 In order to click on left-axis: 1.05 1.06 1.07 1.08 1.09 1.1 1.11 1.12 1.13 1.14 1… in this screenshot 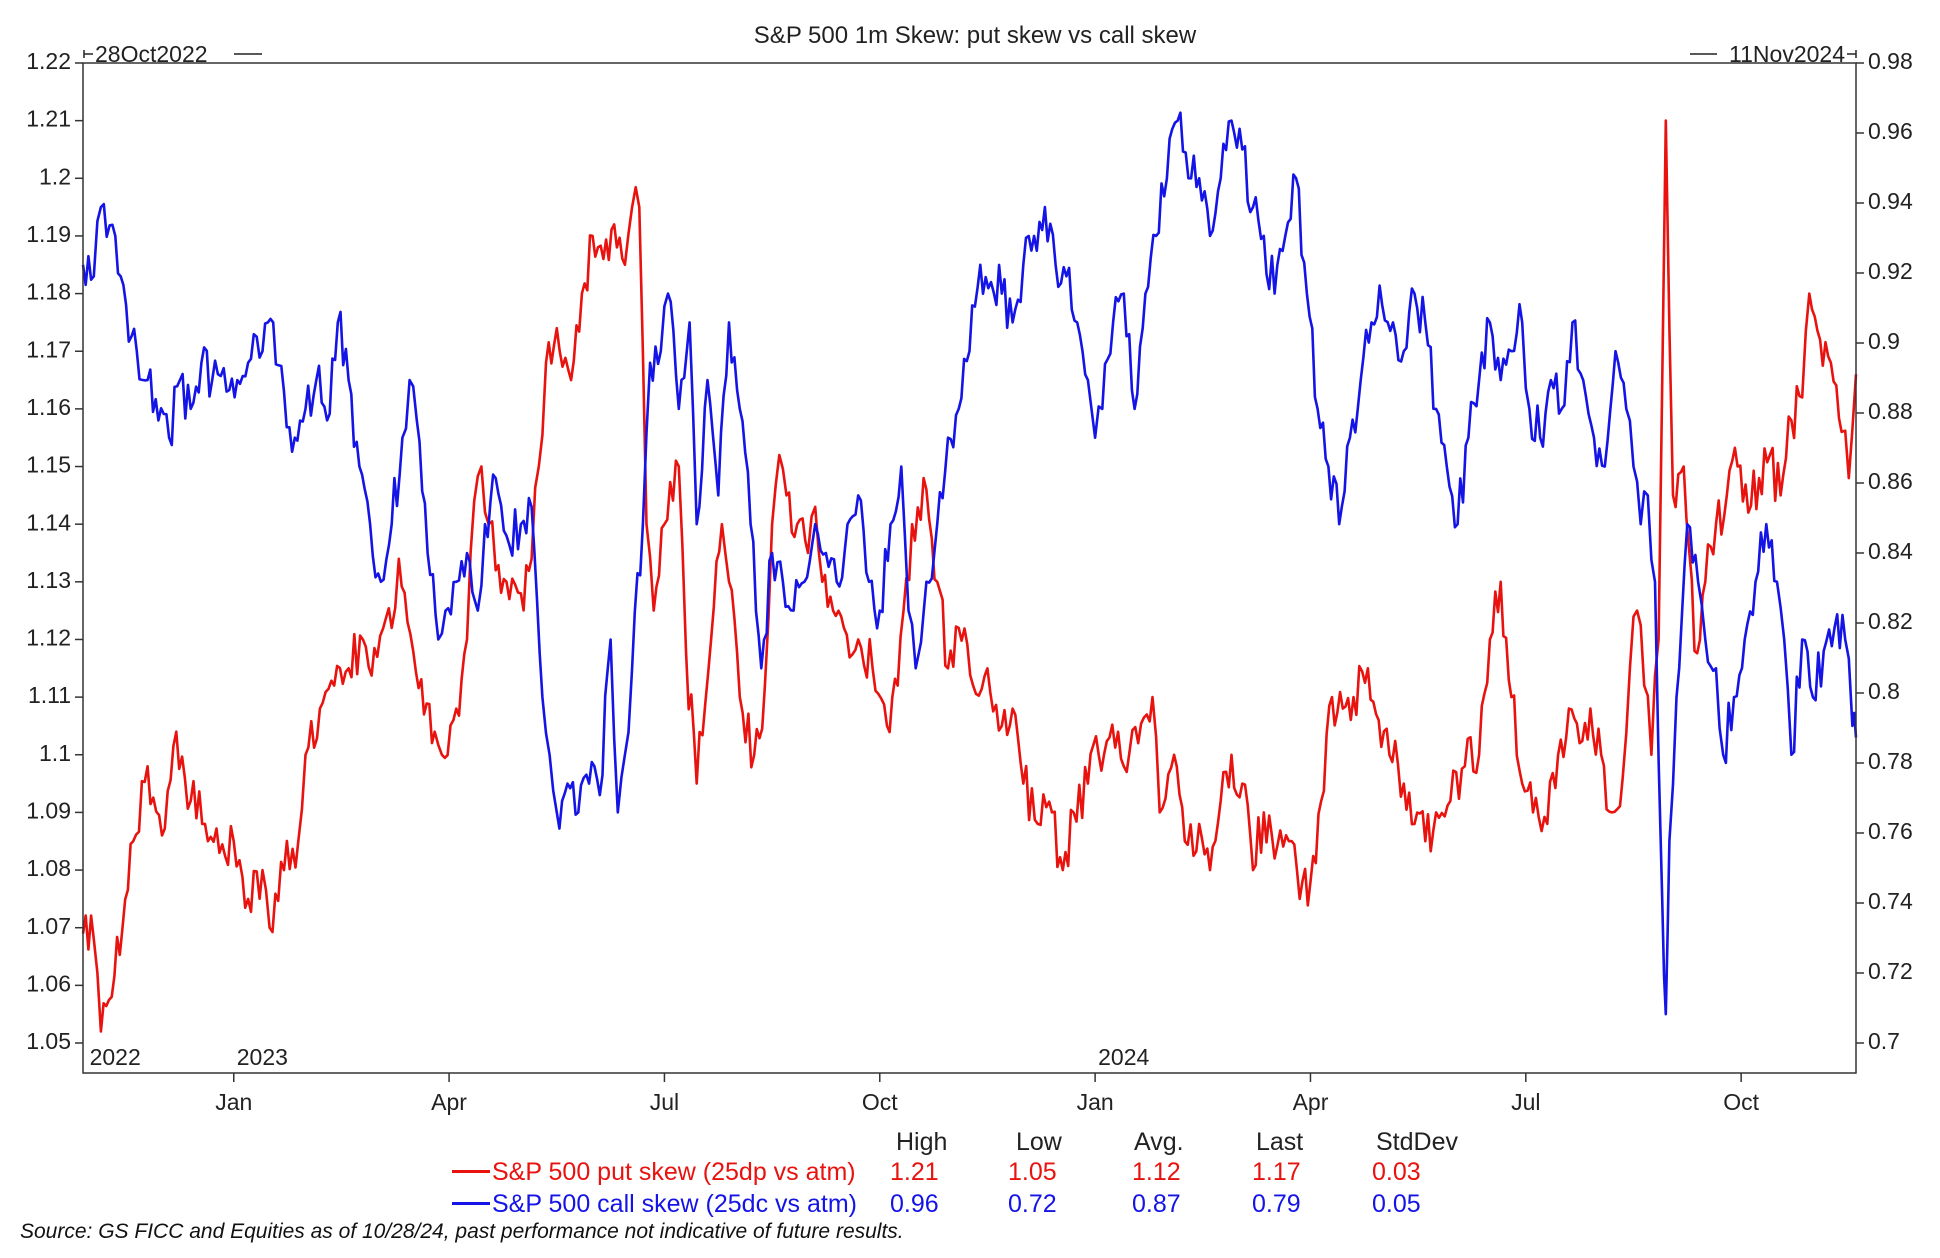, I will do `click(54, 551)`.